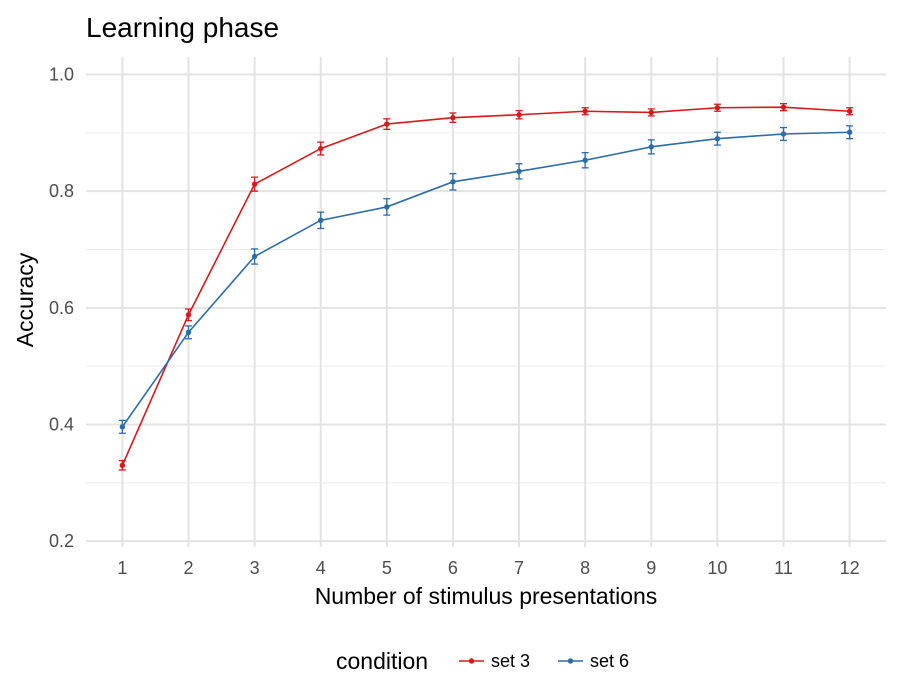 Image resolution: width=900 pixels, height=700 pixels. What do you see at coordinates (188, 568) in the screenshot?
I see `x-tick-label: 2` at bounding box center [188, 568].